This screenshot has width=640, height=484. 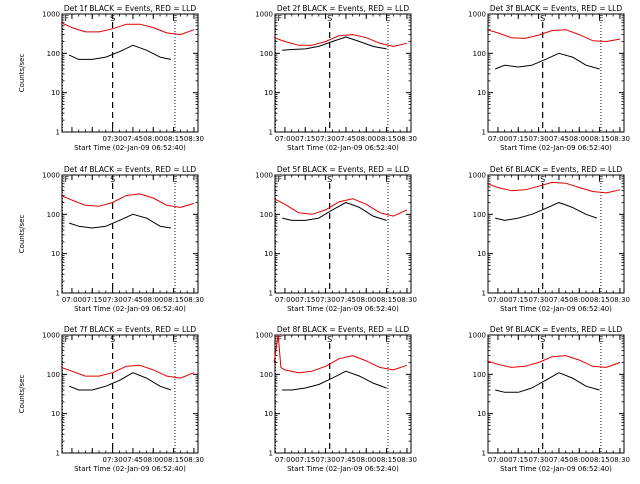 I want to click on panel-title: Det 7f BLACK = Events, RED = LLD, so click(x=130, y=329).